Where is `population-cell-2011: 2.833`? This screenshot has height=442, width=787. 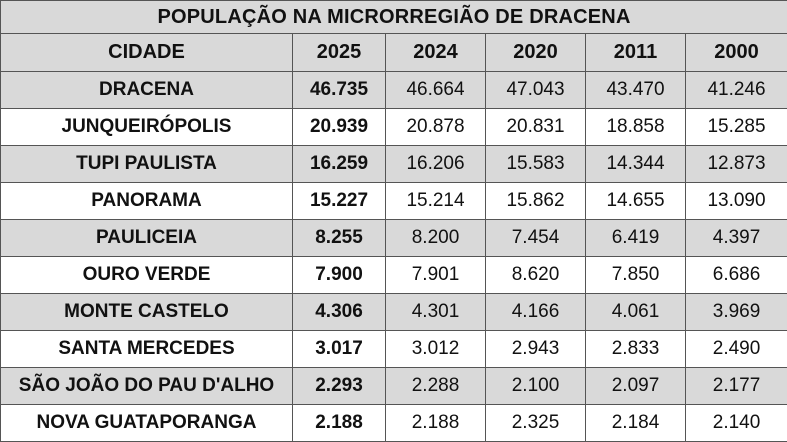
population-cell-2011: 2.833 is located at coordinates (636, 349).